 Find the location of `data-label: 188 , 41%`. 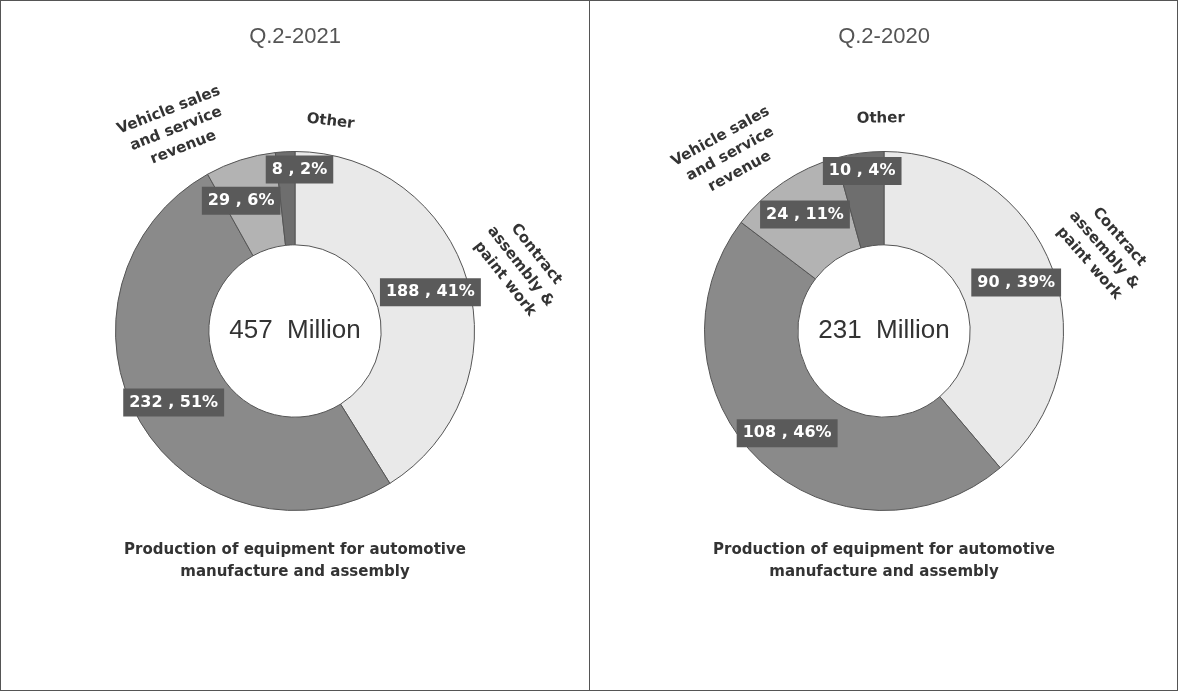

data-label: 188 , 41% is located at coordinates (430, 291).